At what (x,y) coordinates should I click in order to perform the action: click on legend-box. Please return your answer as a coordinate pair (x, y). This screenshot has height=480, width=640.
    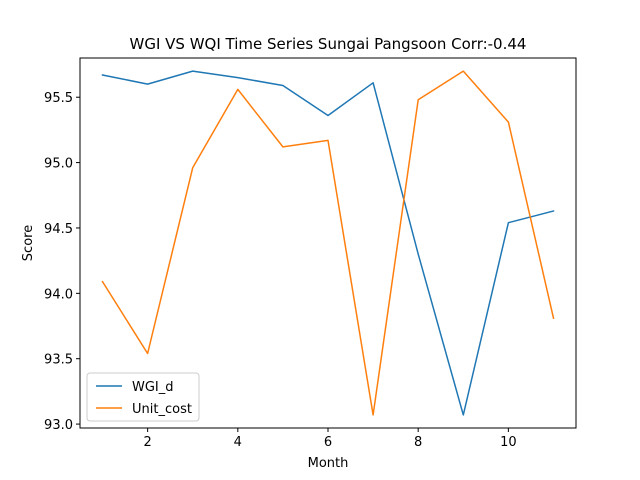
    Looking at the image, I should click on (143, 397).